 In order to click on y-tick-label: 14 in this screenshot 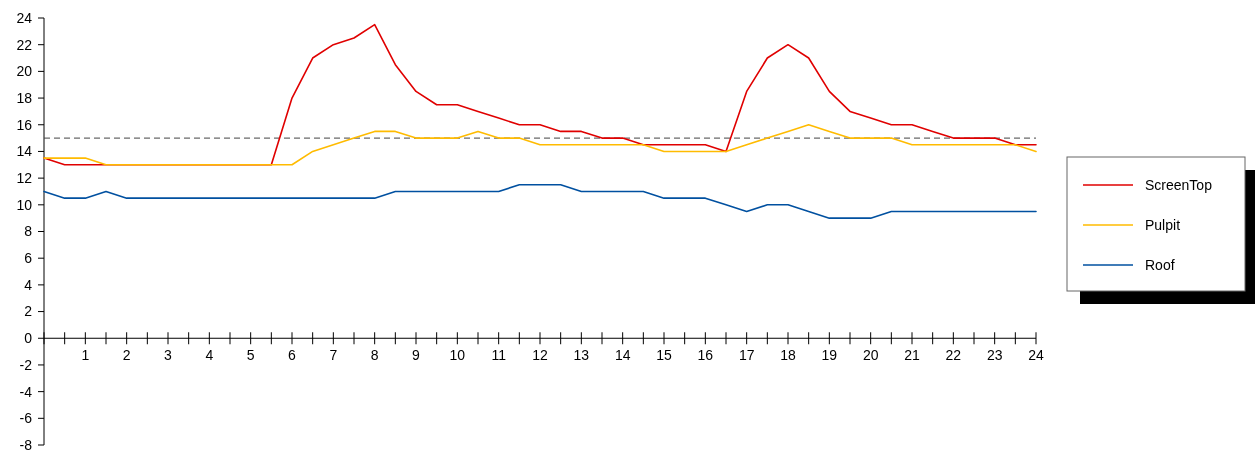, I will do `click(24, 151)`.